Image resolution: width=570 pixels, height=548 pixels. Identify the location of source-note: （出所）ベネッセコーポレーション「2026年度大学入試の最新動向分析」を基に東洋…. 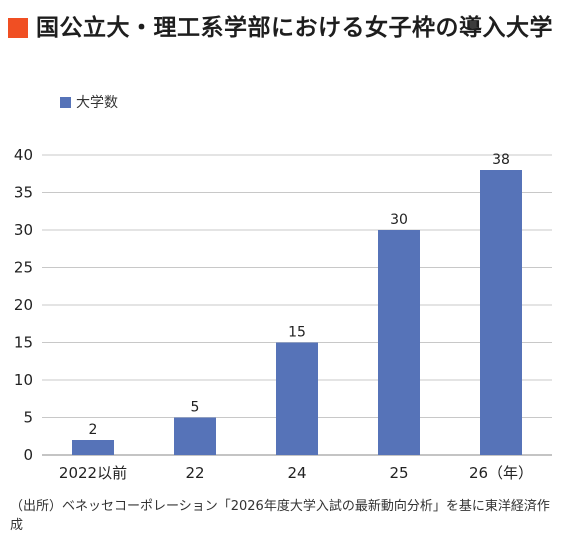
(280, 516).